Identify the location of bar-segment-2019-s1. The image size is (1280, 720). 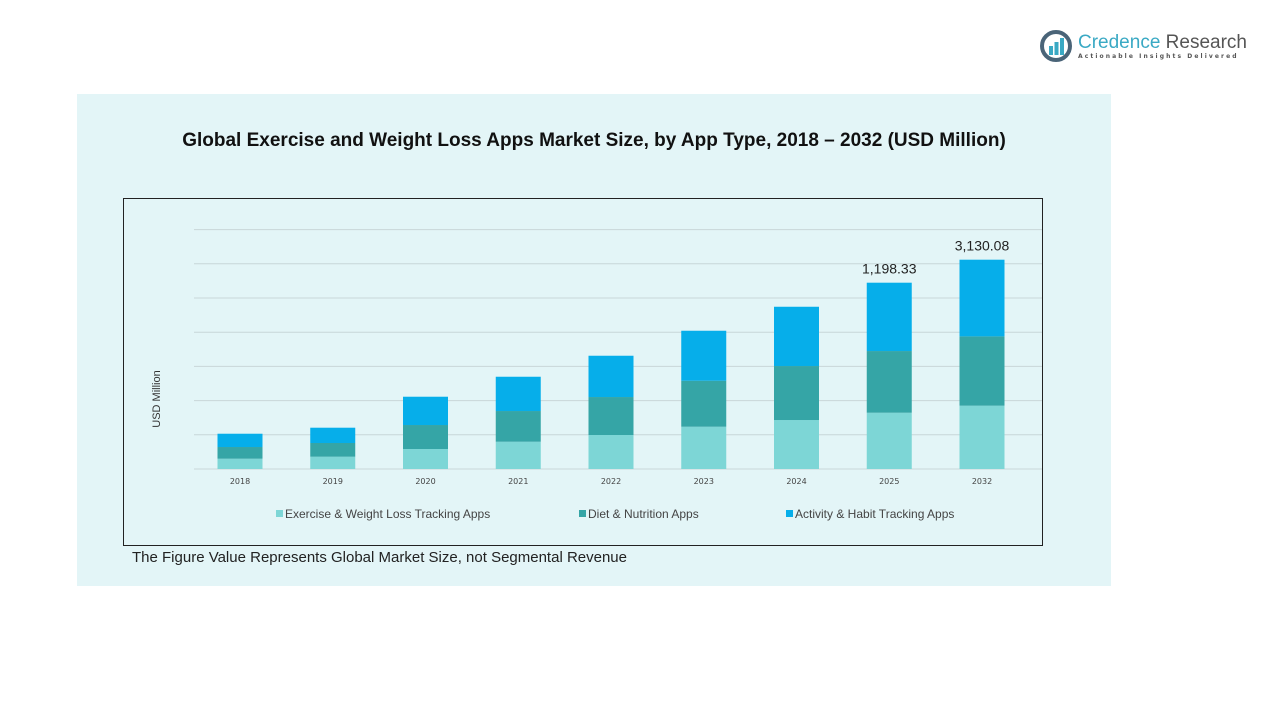
(333, 450).